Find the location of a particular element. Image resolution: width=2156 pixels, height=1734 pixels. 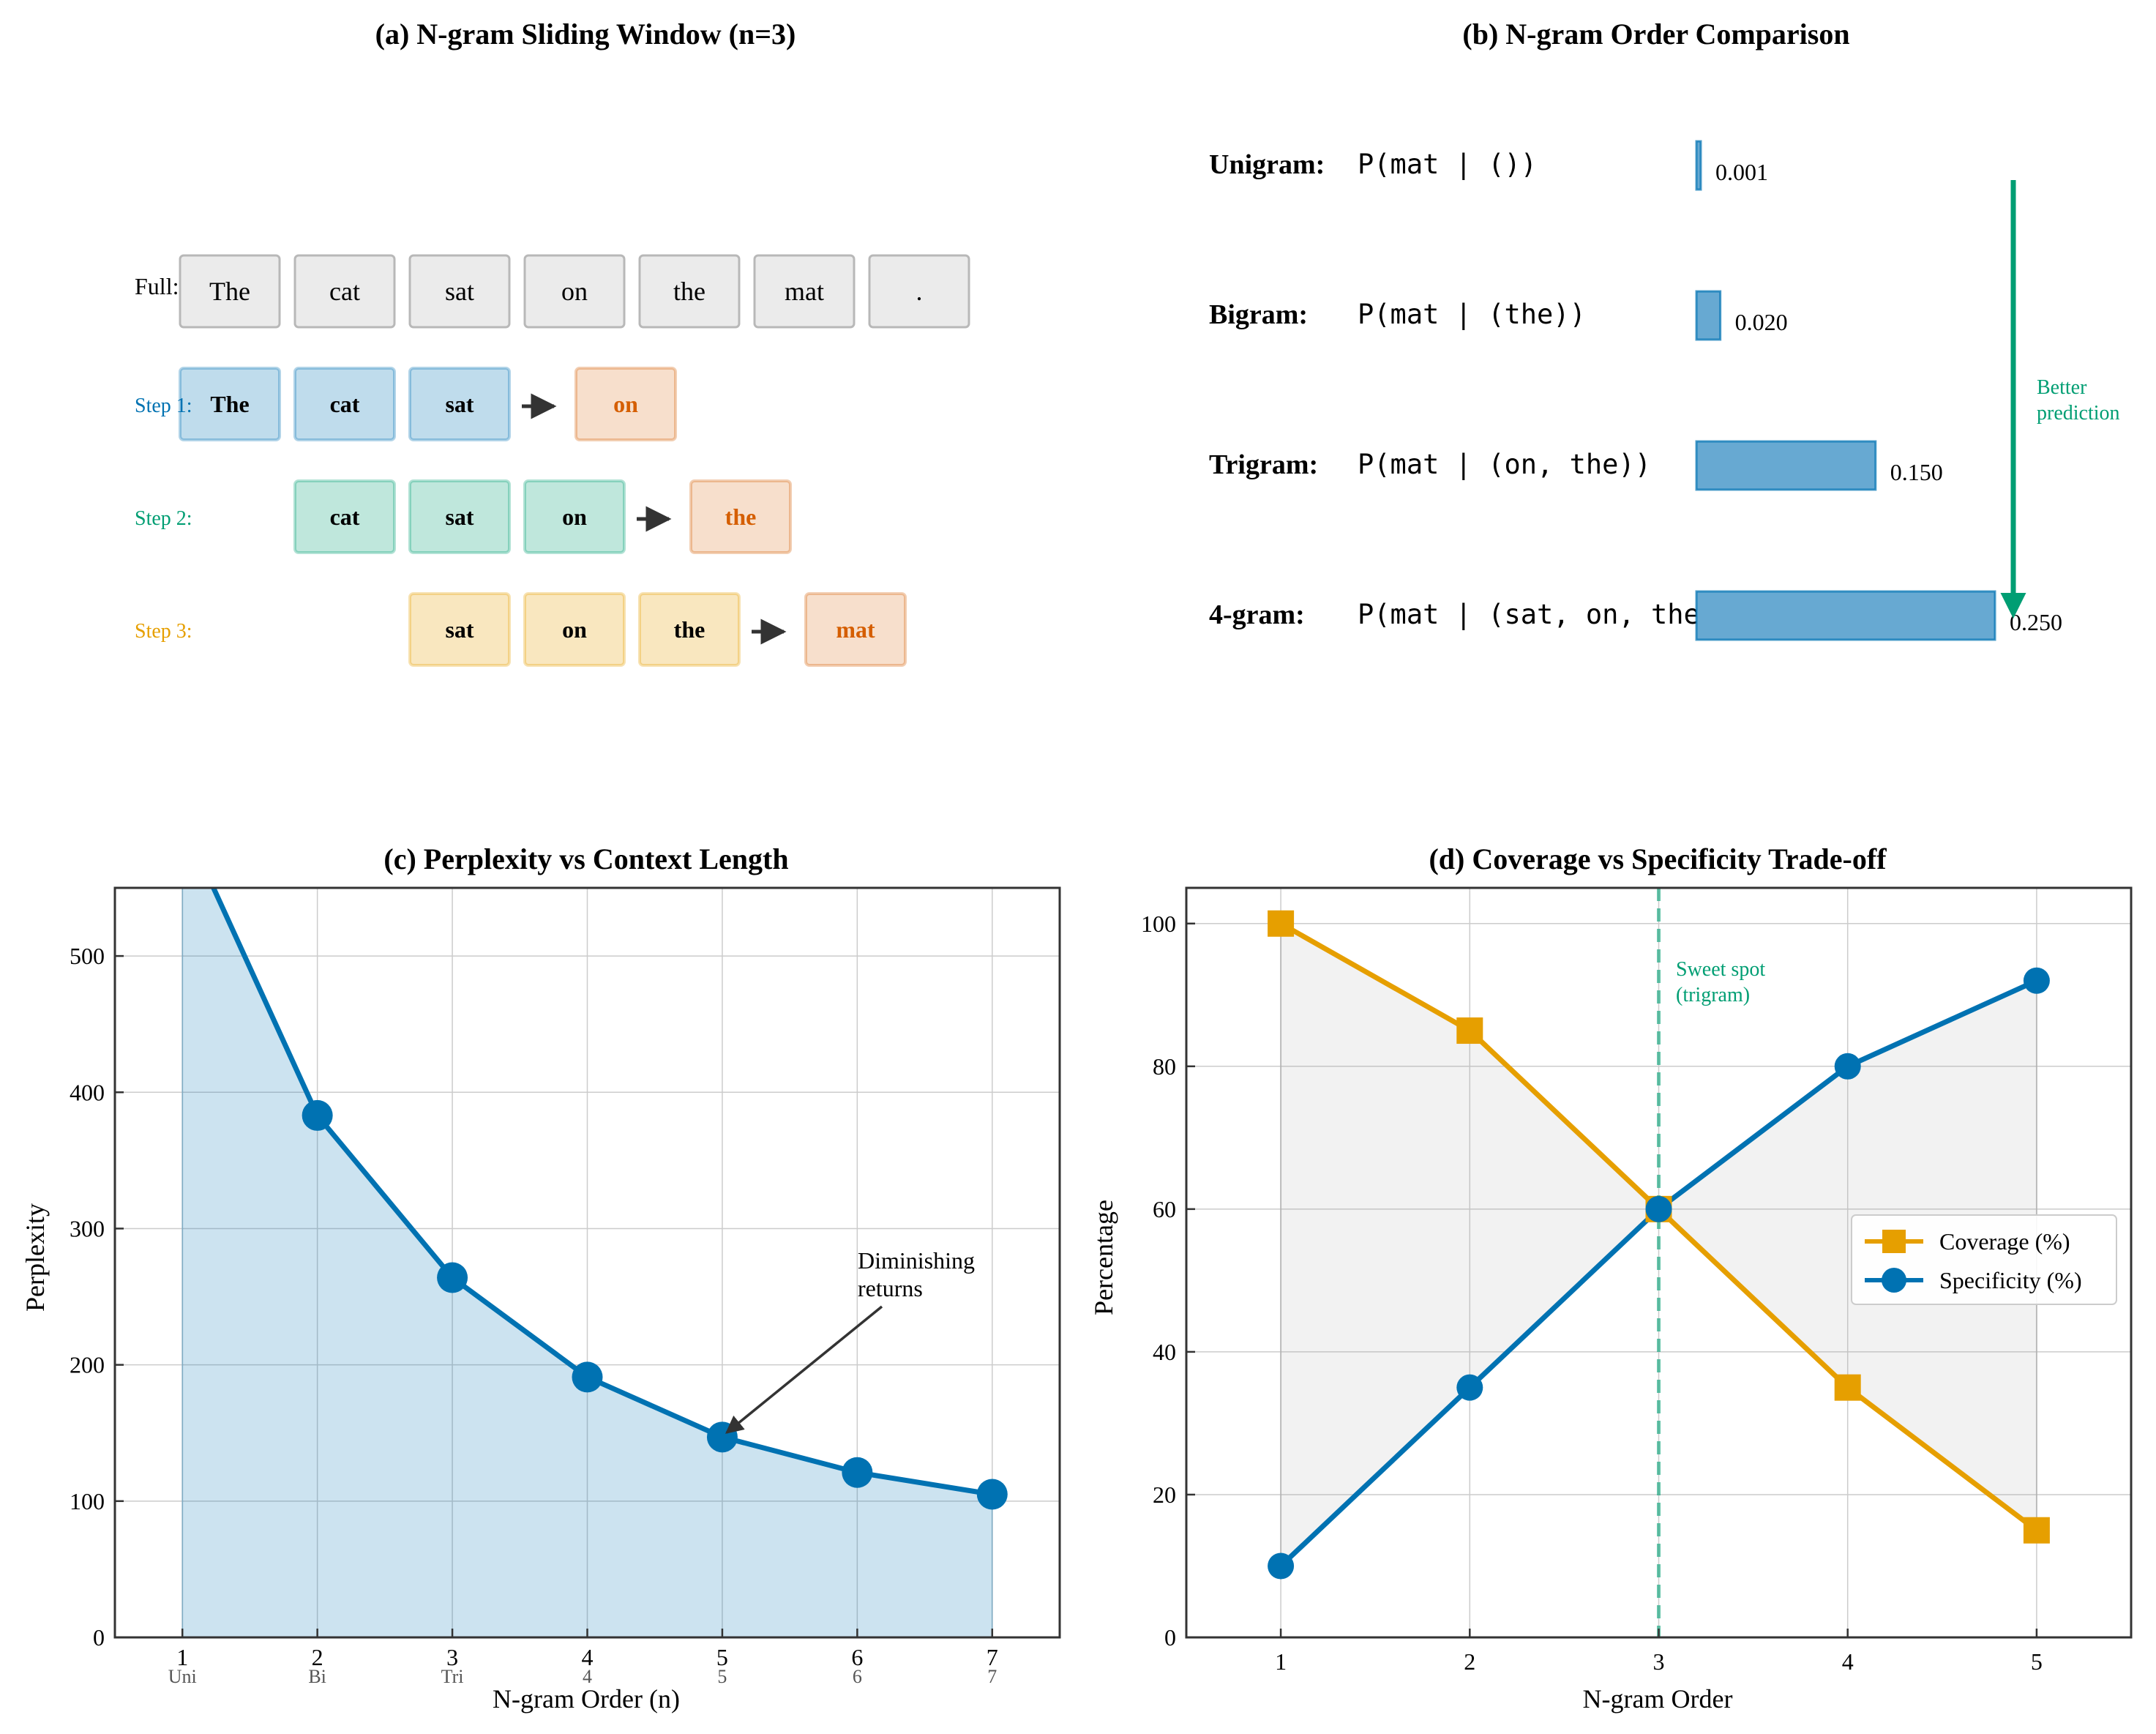

full-label: Full: is located at coordinates (157, 286).